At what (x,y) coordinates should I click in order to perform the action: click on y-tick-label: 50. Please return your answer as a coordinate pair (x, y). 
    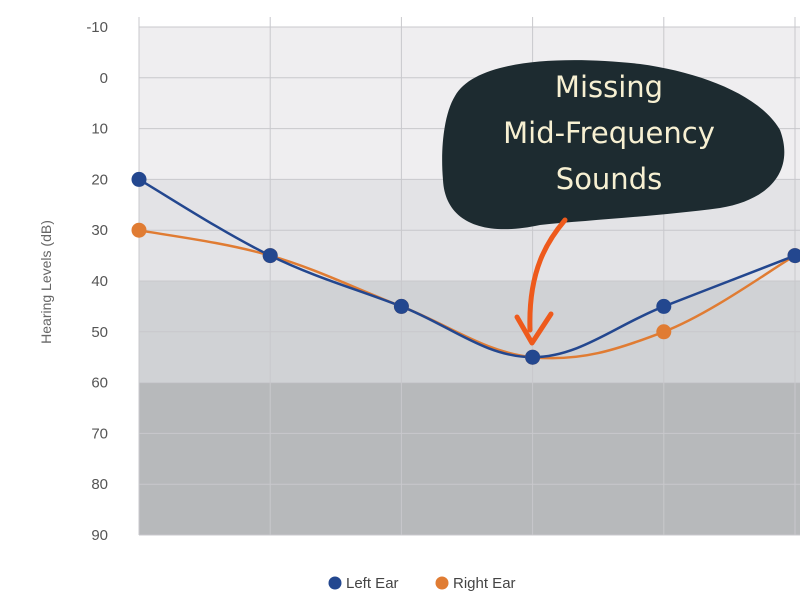
    Looking at the image, I should click on (99, 332).